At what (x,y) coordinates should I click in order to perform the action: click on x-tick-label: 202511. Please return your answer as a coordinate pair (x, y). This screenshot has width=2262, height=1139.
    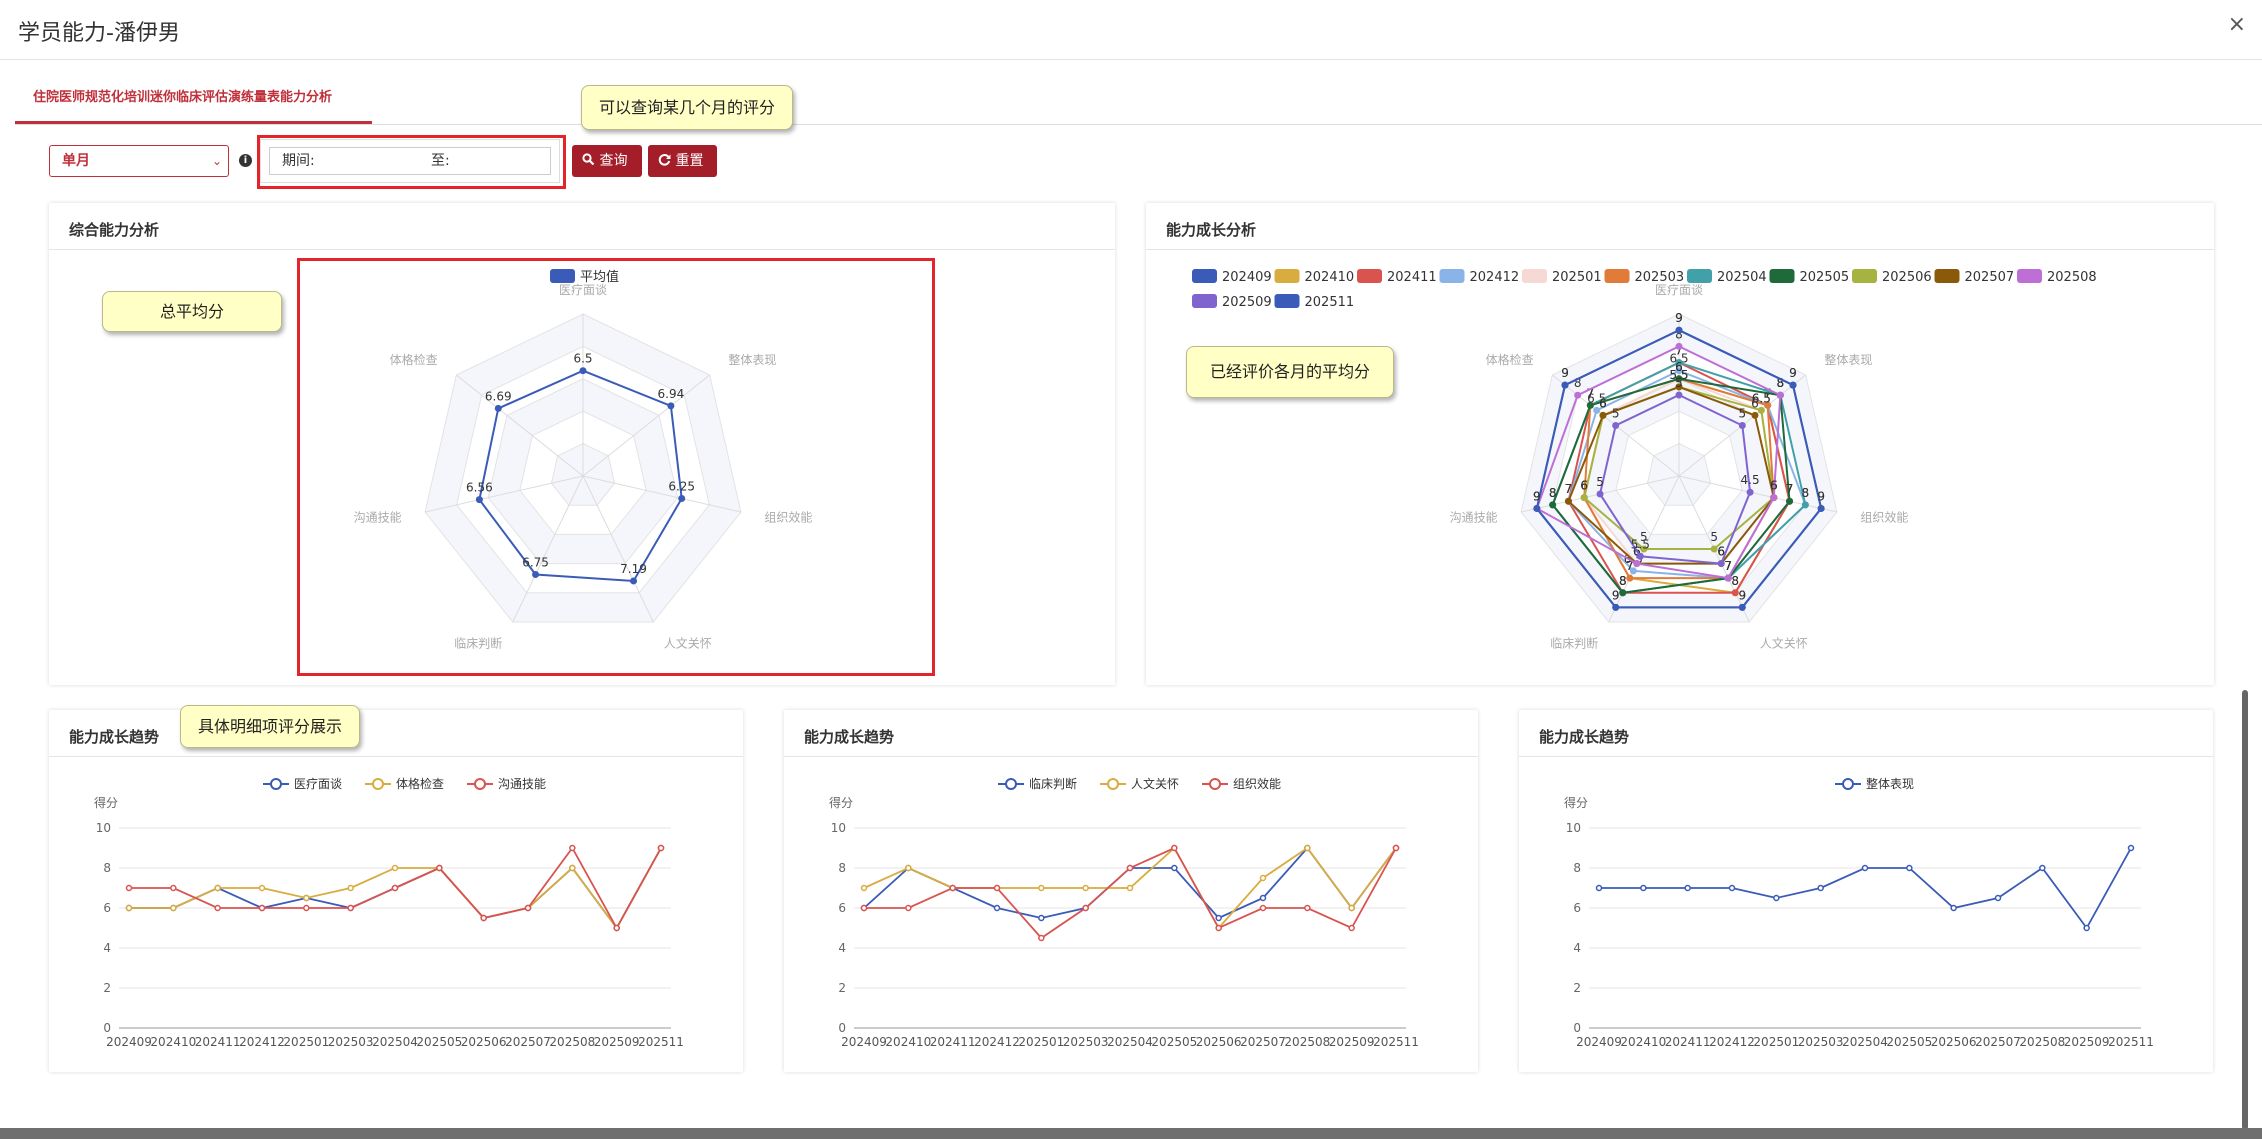
    Looking at the image, I should click on (1396, 1042).